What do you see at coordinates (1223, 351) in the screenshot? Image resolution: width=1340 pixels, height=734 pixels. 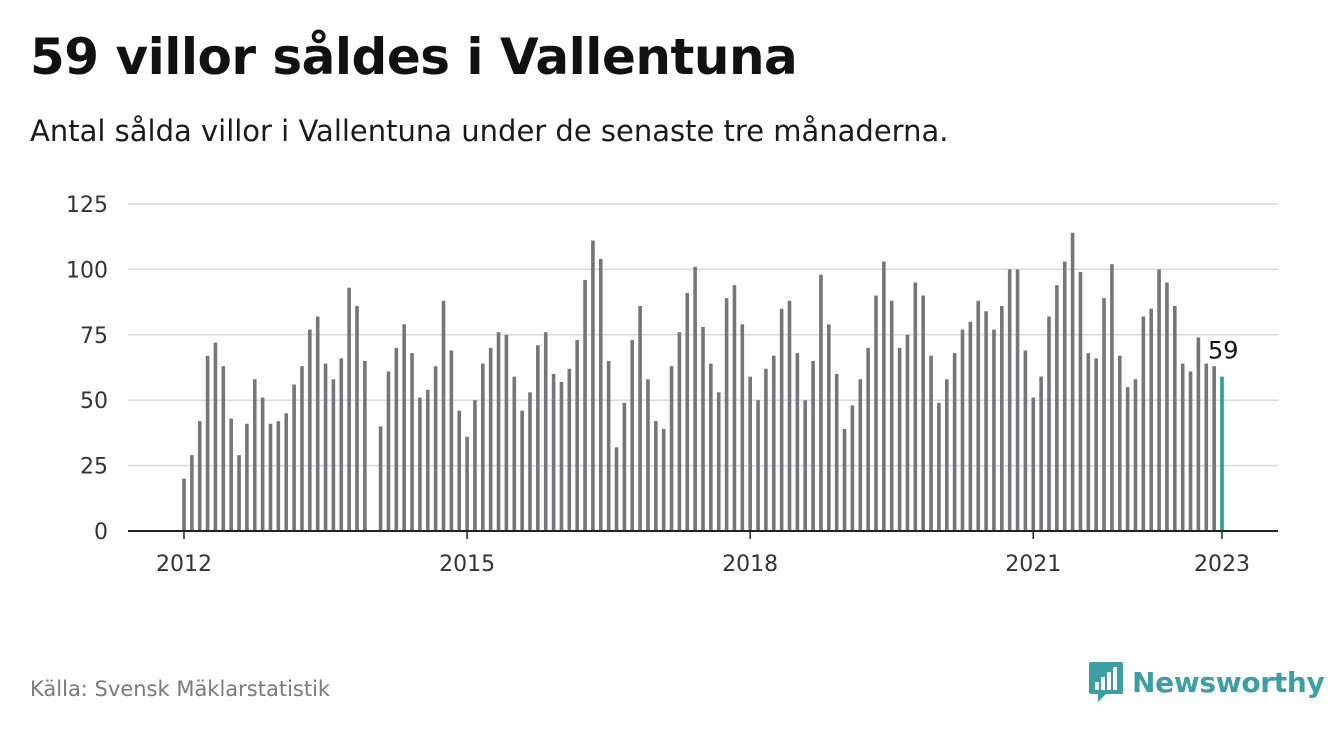 I see `highlight-data-label: 59` at bounding box center [1223, 351].